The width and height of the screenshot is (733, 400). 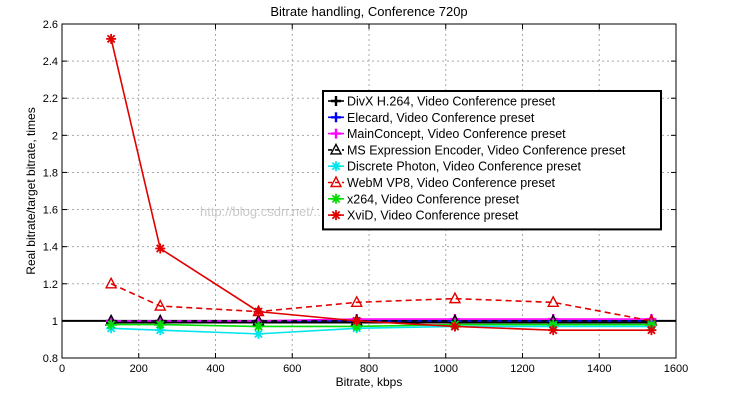 I want to click on legend-entry: x264, Video Conference preset, so click(x=424, y=199).